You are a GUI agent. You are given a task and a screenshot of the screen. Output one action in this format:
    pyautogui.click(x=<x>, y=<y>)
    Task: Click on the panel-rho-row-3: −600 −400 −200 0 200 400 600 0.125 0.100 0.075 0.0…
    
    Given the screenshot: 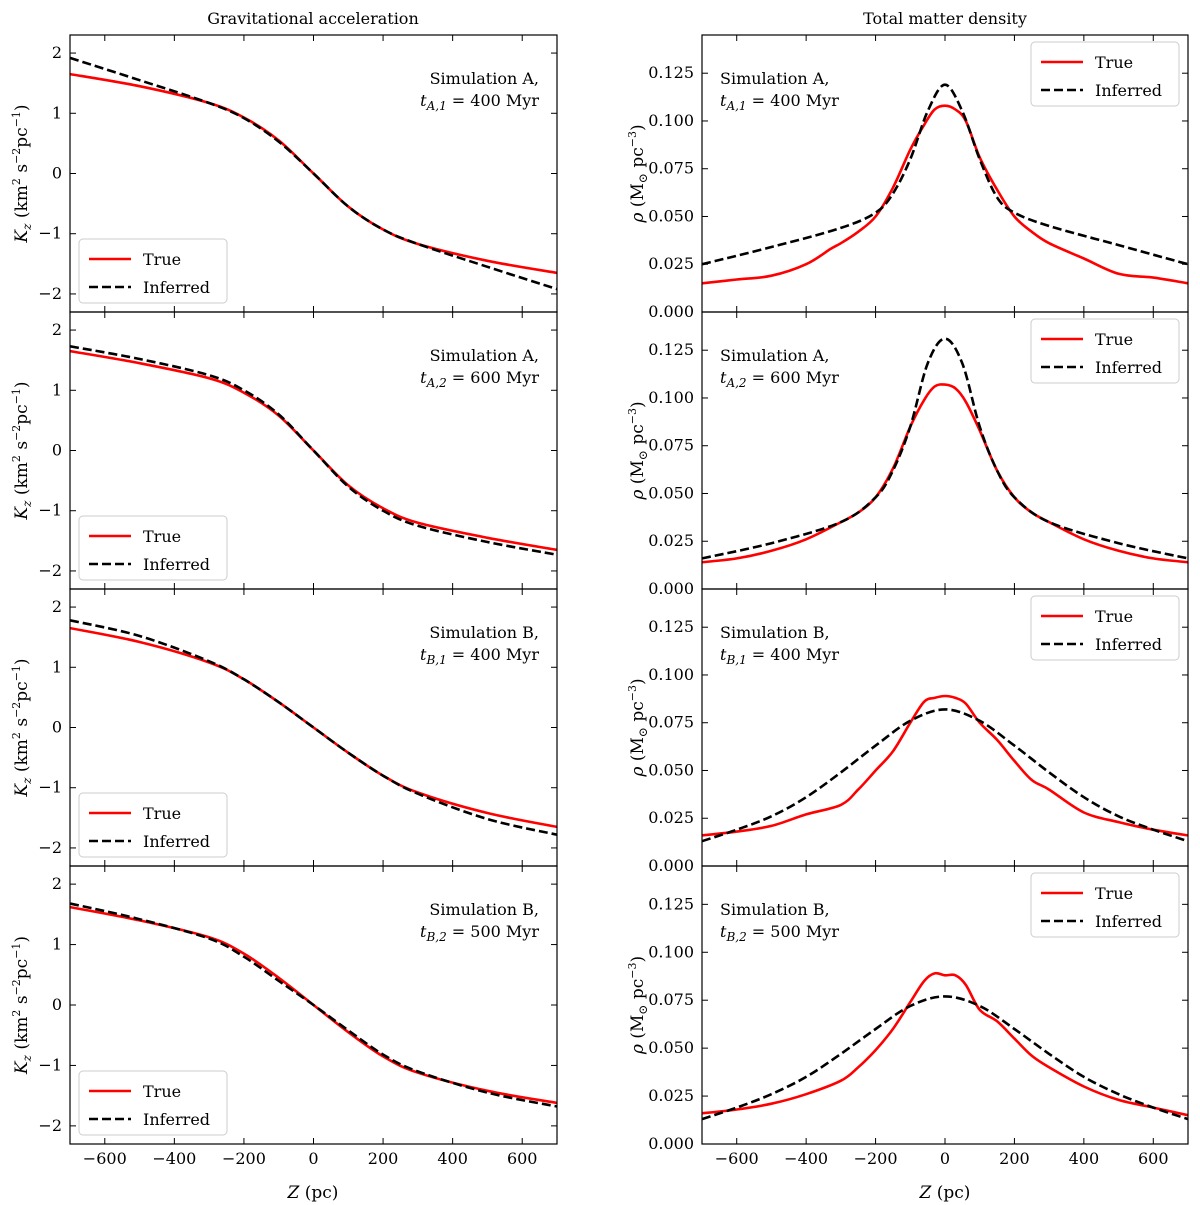 What is the action you would take?
    pyautogui.click(x=907, y=1016)
    